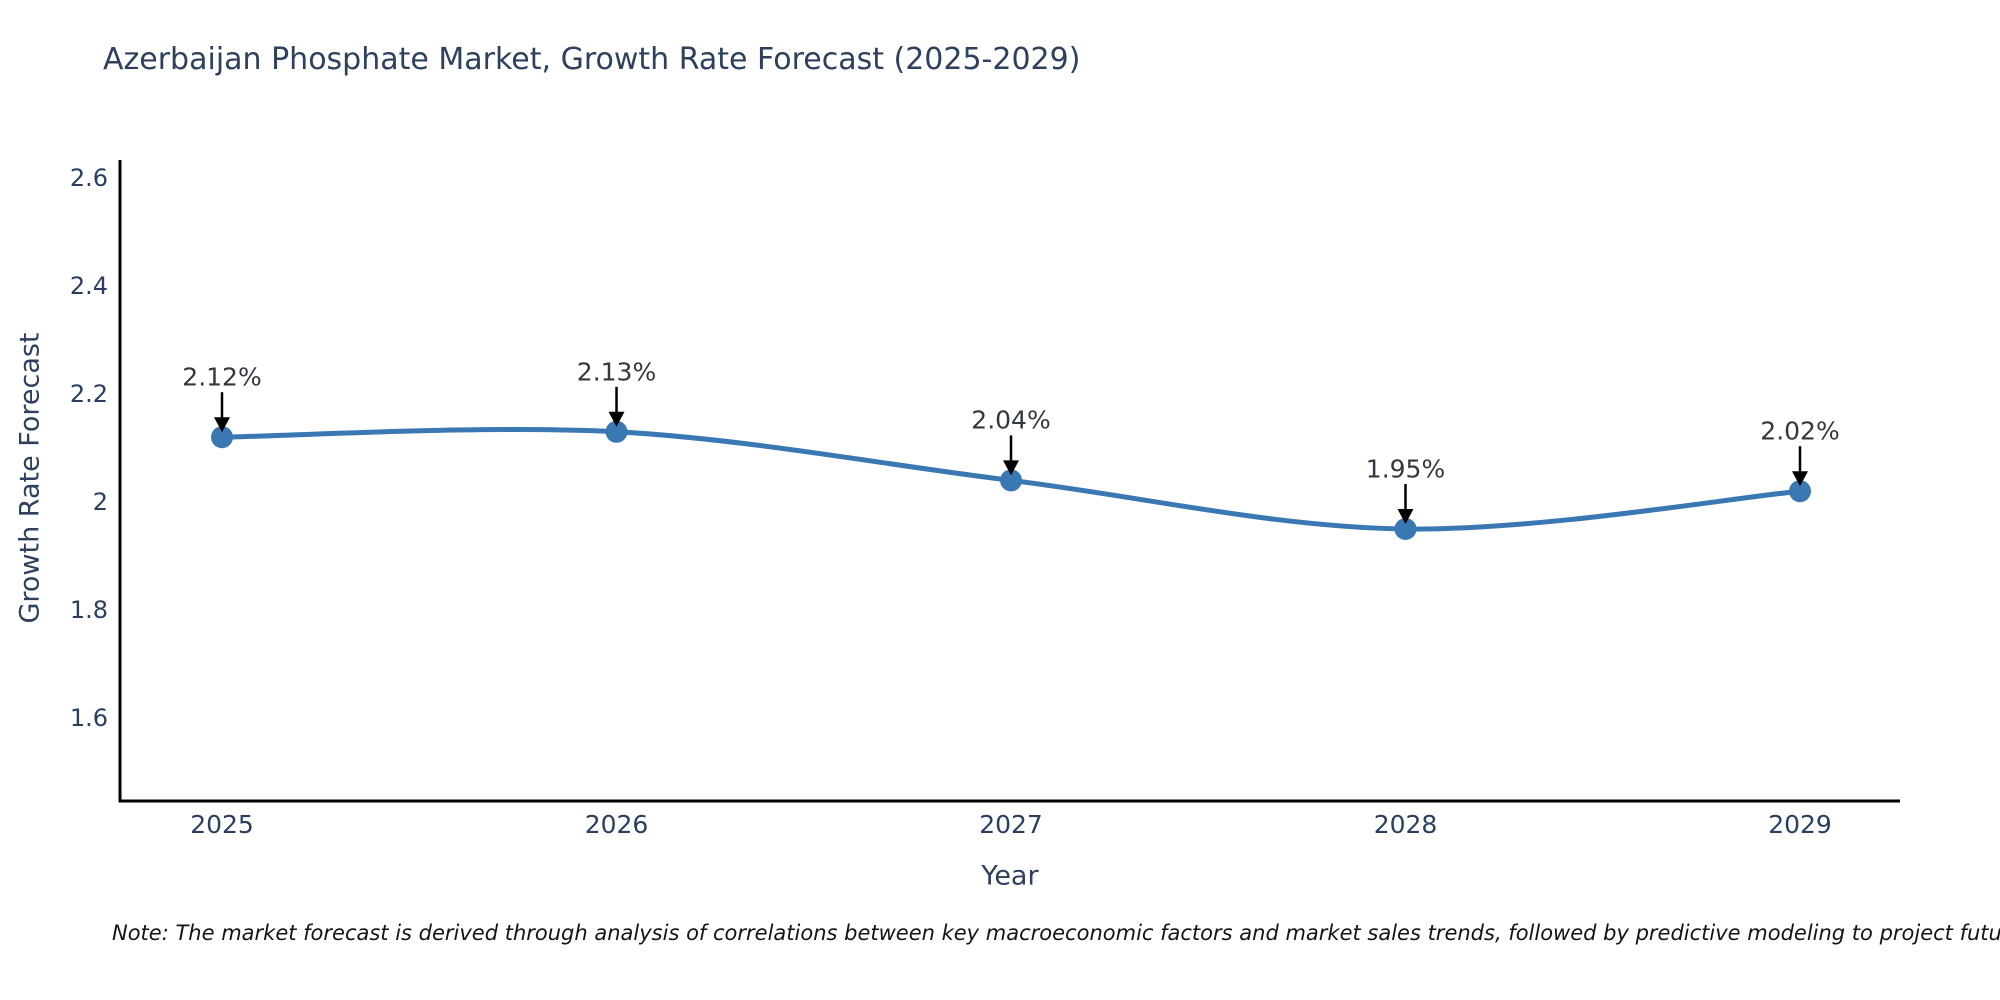 The height and width of the screenshot is (1000, 2000). Describe the element at coordinates (222, 824) in the screenshot. I see `x-tick-label: 2025` at that location.